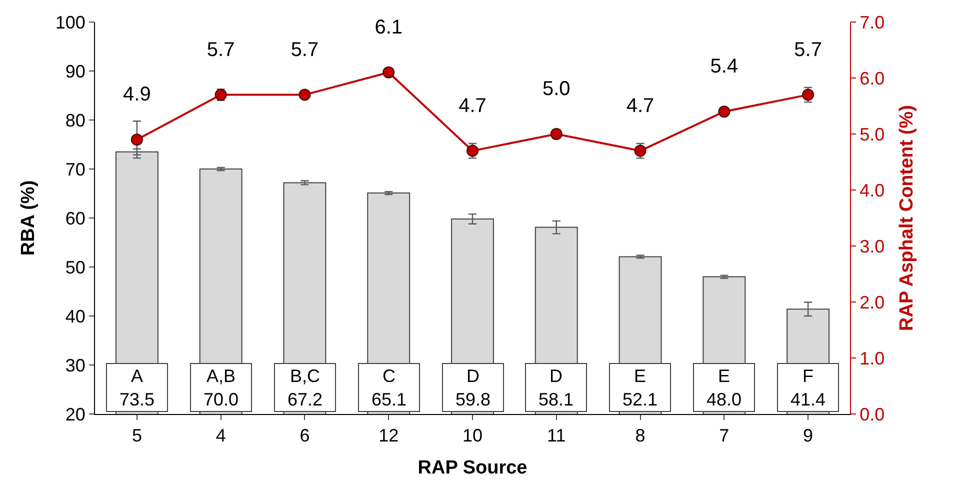 This screenshot has width=955, height=486. I want to click on data-label: D 59.8, so click(473, 388).